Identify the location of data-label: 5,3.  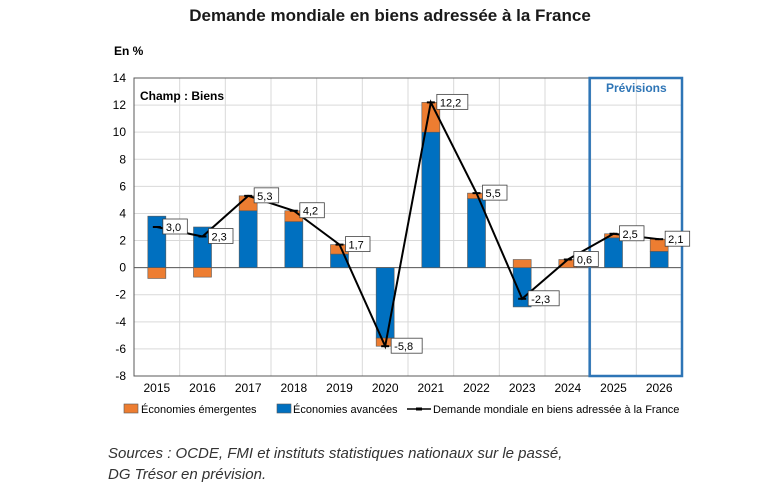
(266, 195).